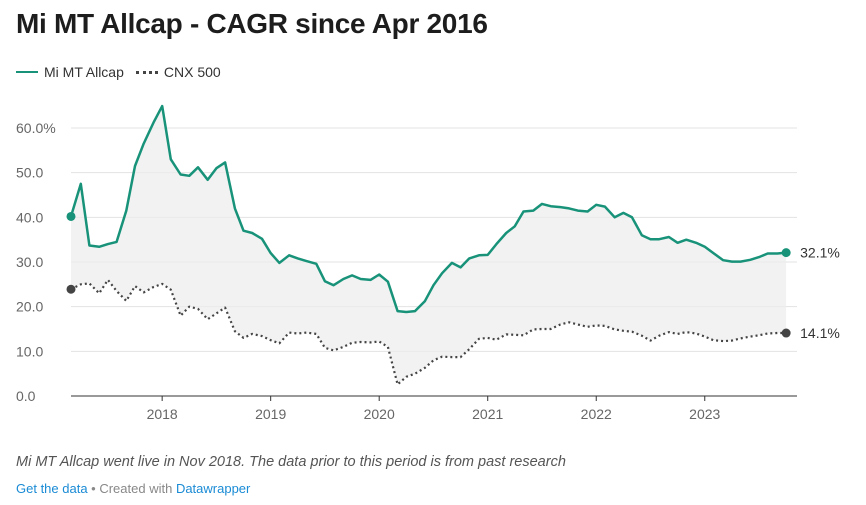 This screenshot has width=866, height=505. I want to click on footer-separator: • Created with, so click(131, 488).